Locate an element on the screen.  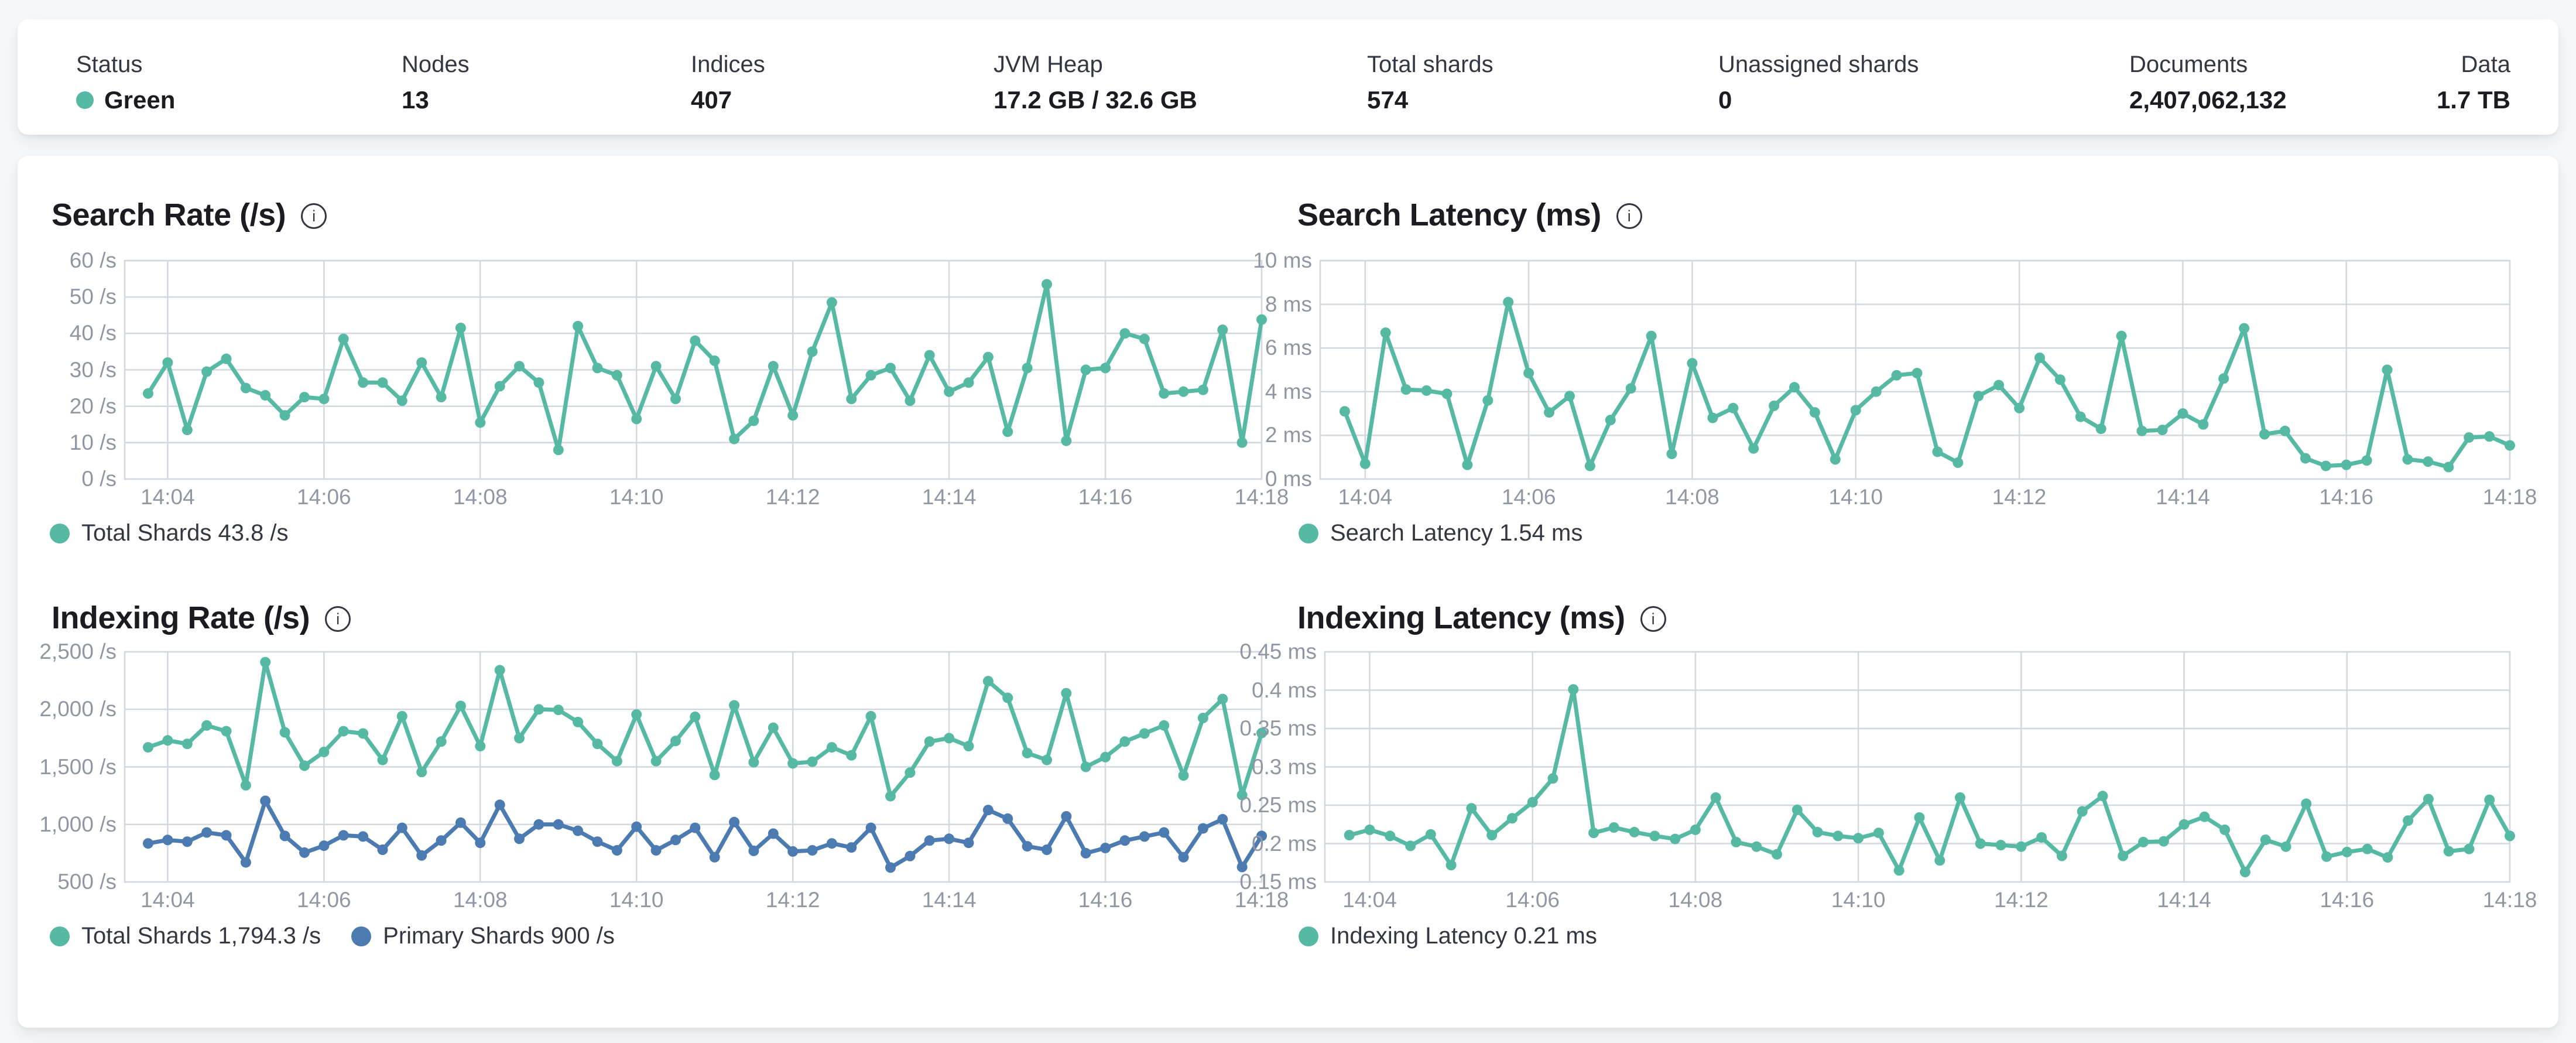
y-axis-label: 2,500 /s is located at coordinates (78, 652).